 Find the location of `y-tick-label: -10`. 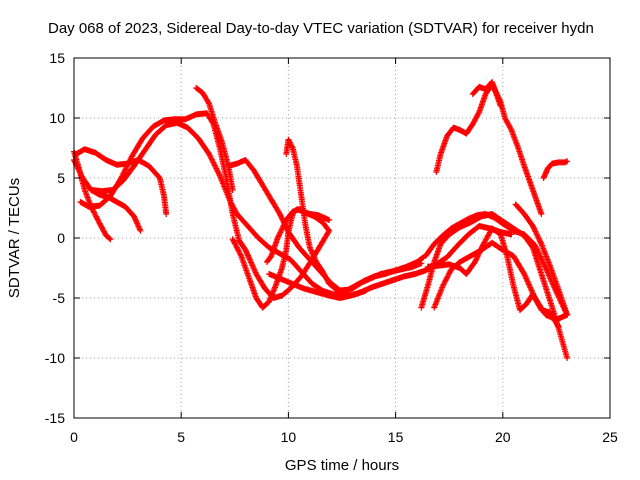

y-tick-label: -10 is located at coordinates (55, 358).